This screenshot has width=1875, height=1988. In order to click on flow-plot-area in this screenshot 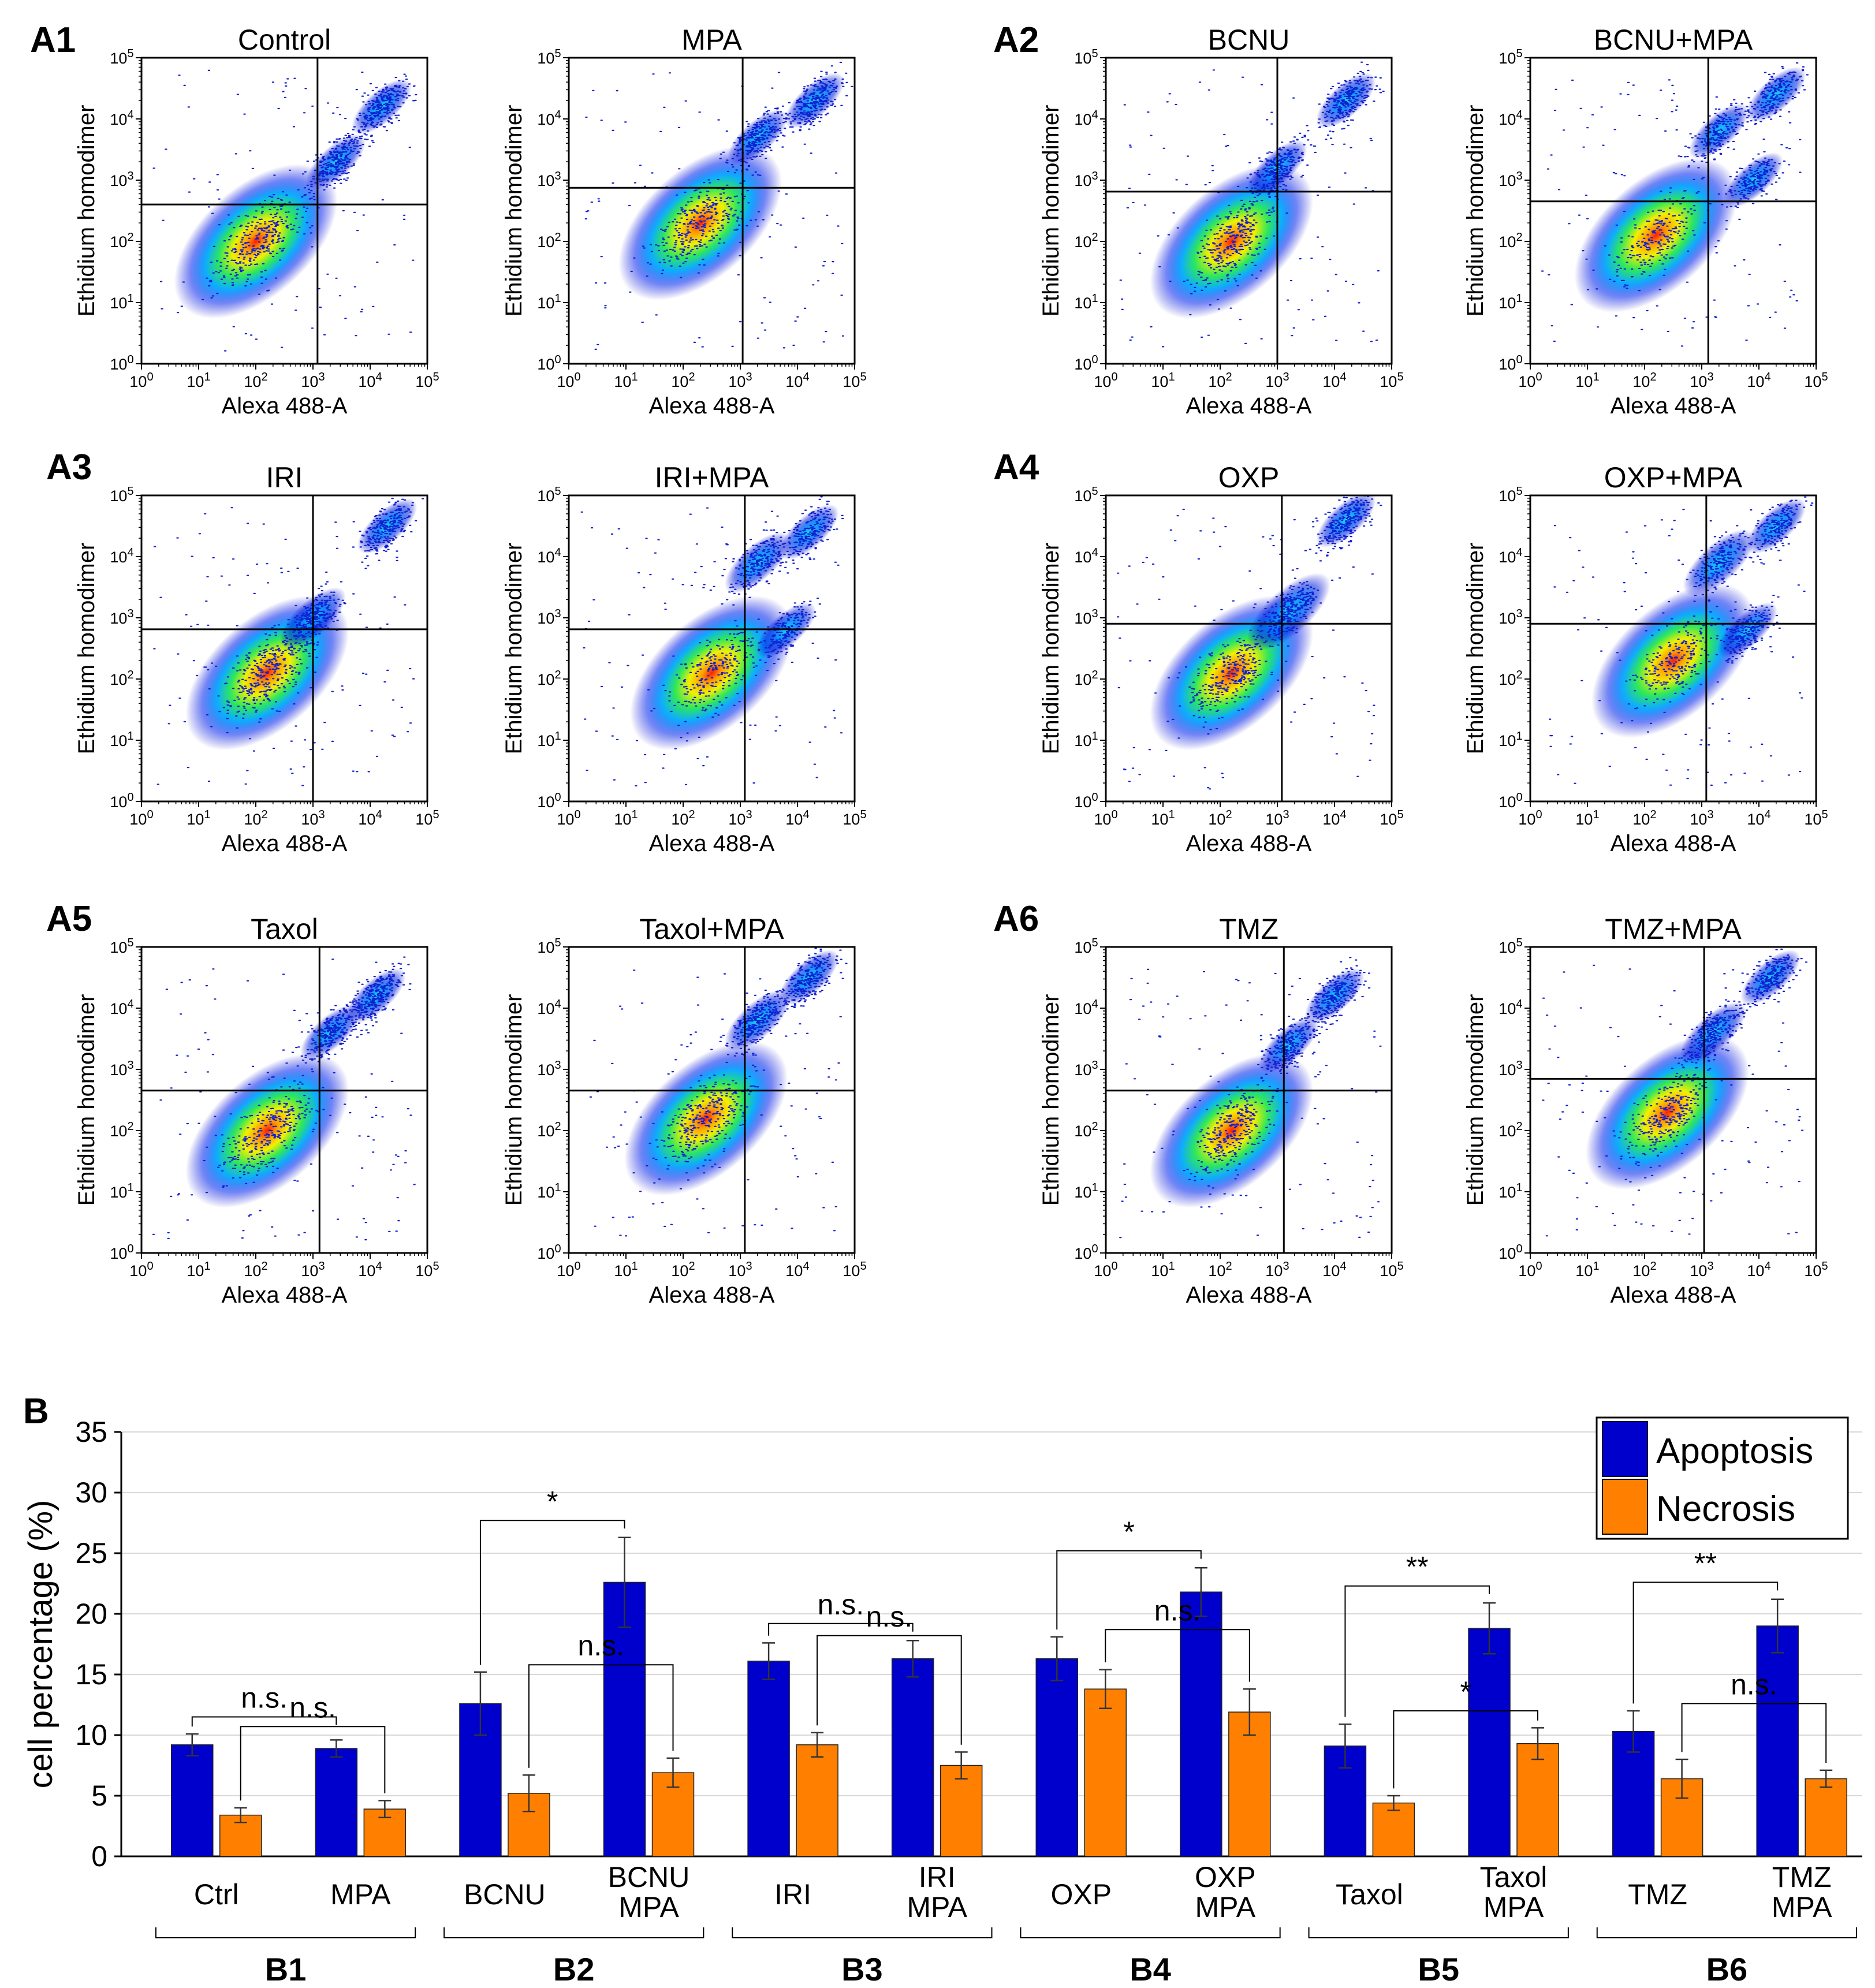, I will do `click(1681, 641)`.